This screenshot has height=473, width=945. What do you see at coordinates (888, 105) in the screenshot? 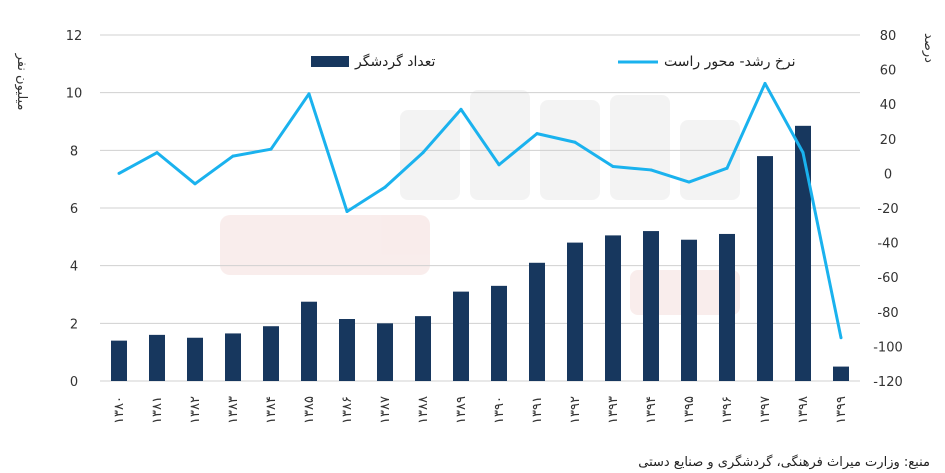
I see `right-tick-label: 40` at bounding box center [888, 105].